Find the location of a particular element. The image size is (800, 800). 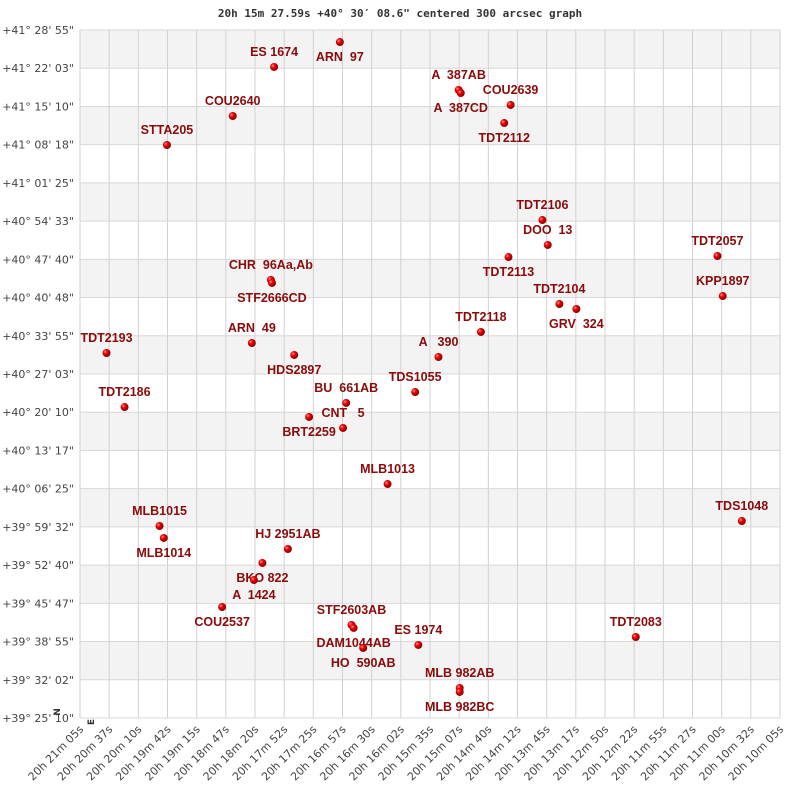

y-tick-label: +40° 27' 03" is located at coordinates (38, 374).